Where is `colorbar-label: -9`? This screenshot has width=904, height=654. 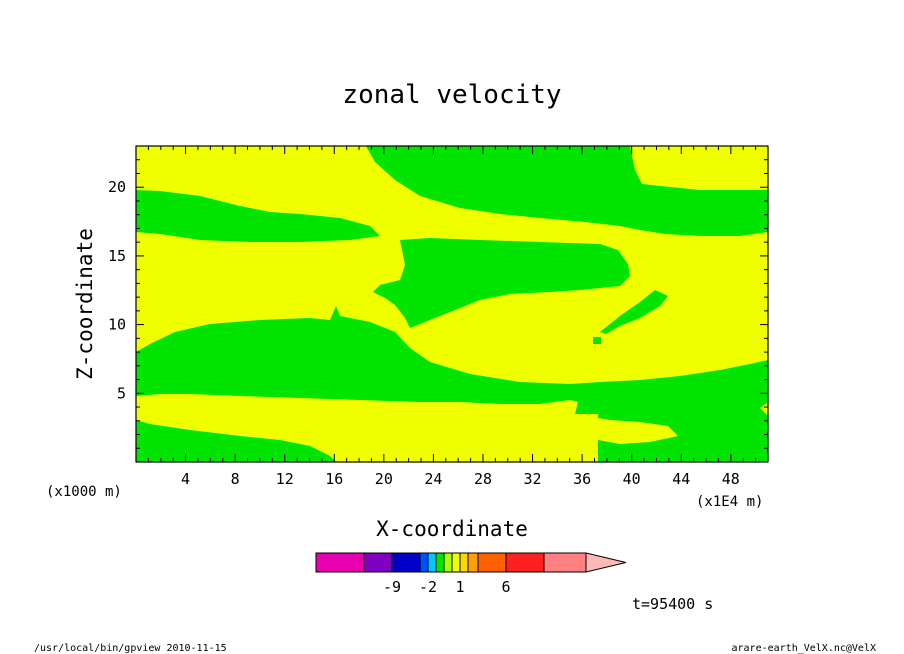
colorbar-label: -9 is located at coordinates (392, 587).